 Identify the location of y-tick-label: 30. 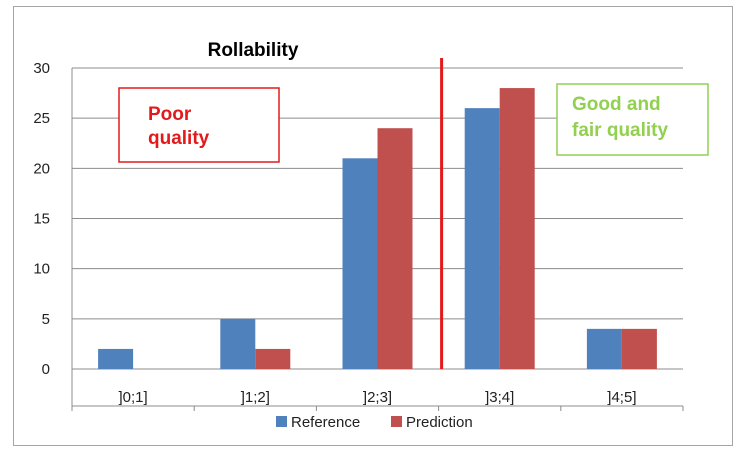
(41, 68).